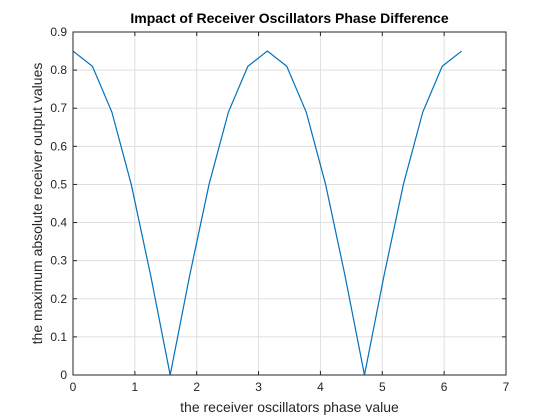 Image resolution: width=560 pixels, height=420 pixels. What do you see at coordinates (58, 299) in the screenshot?
I see `y-tick-label: 0.2` at bounding box center [58, 299].